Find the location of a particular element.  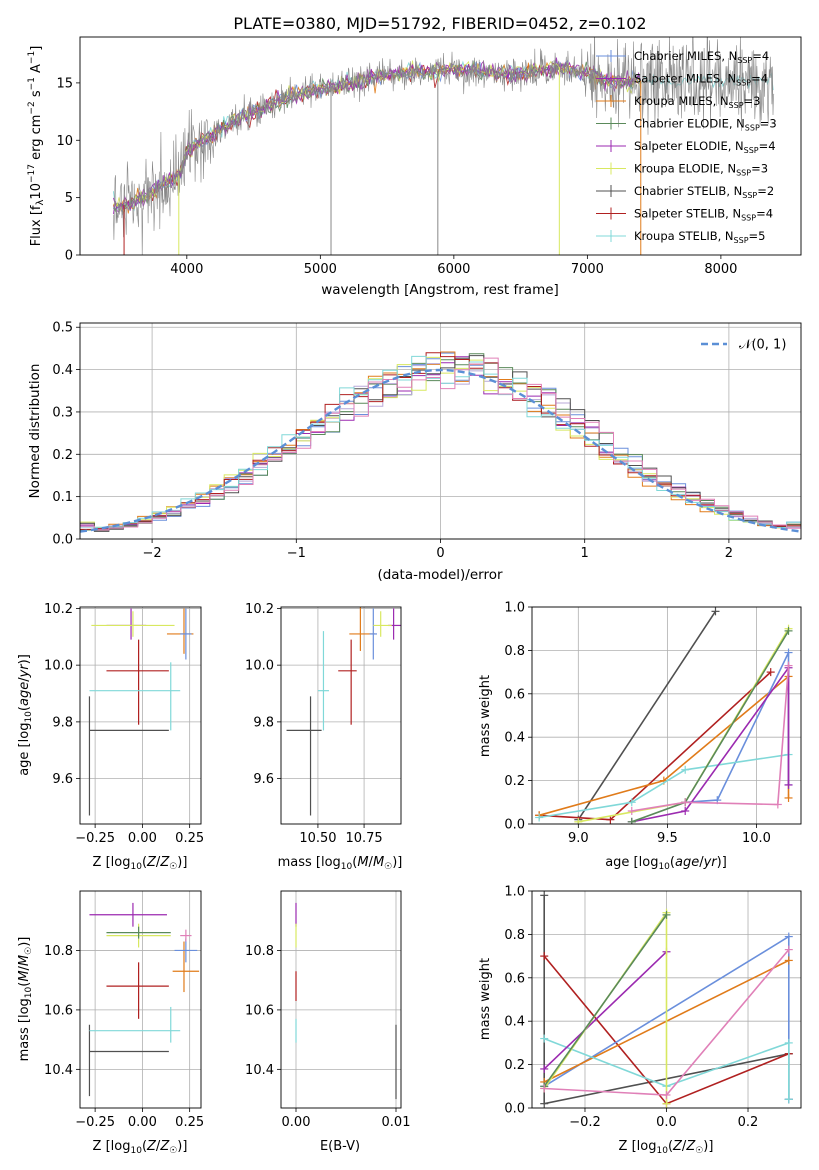

x-tick-label: 2 is located at coordinates (729, 553).